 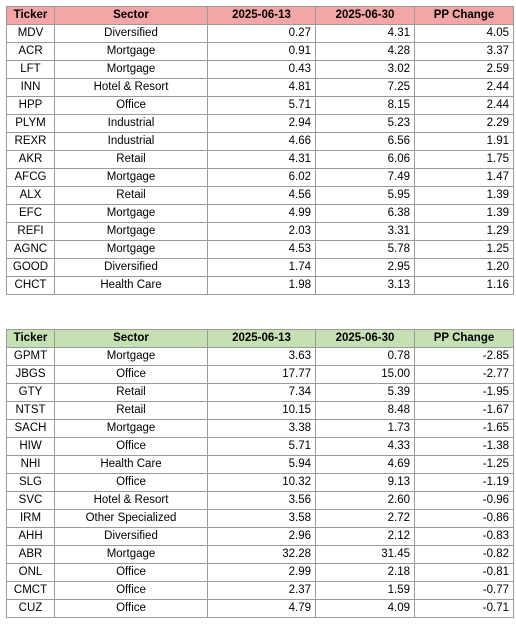 What do you see at coordinates (464, 285) in the screenshot?
I see `pp-change-cell: 1.16` at bounding box center [464, 285].